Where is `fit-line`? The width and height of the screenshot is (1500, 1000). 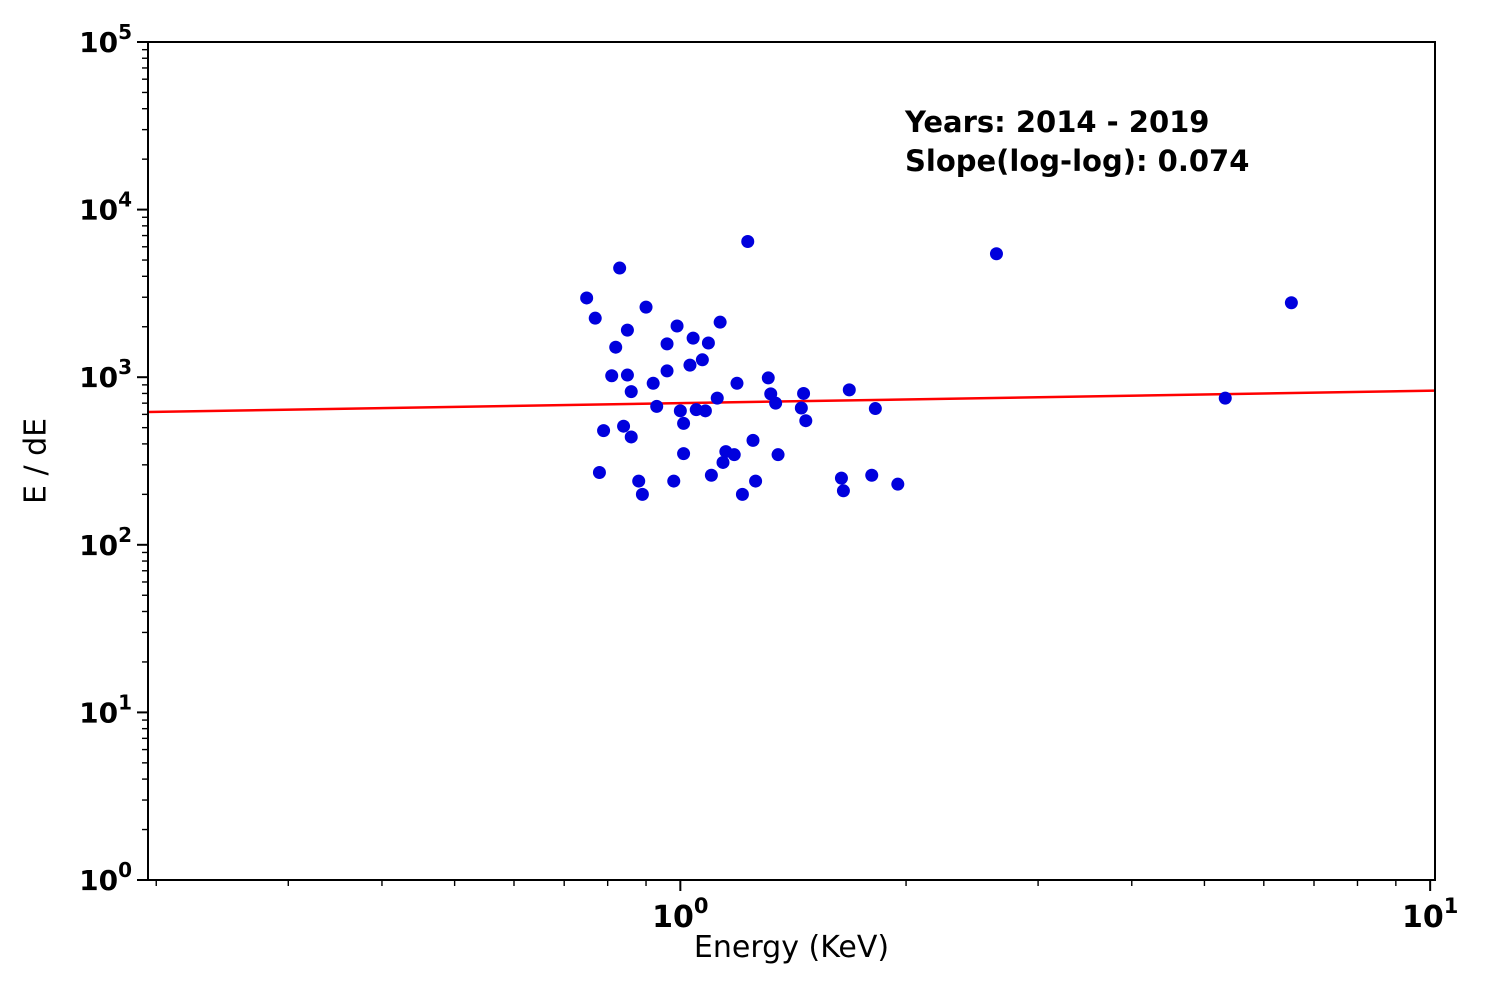 fit-line is located at coordinates (791, 401).